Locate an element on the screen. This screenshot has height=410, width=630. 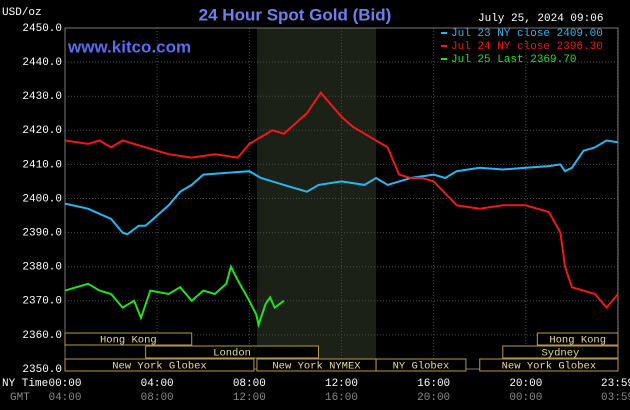
series-line is located at coordinates (174, 296).